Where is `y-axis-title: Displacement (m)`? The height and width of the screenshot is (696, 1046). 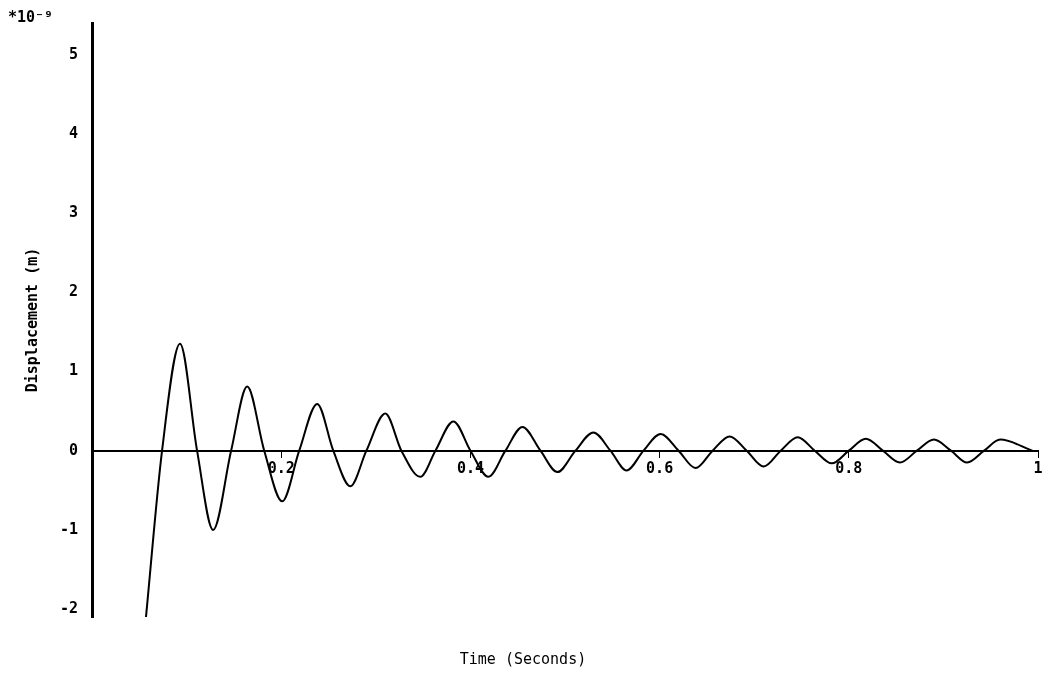
y-axis-title: Displacement (m) is located at coordinates (31, 320).